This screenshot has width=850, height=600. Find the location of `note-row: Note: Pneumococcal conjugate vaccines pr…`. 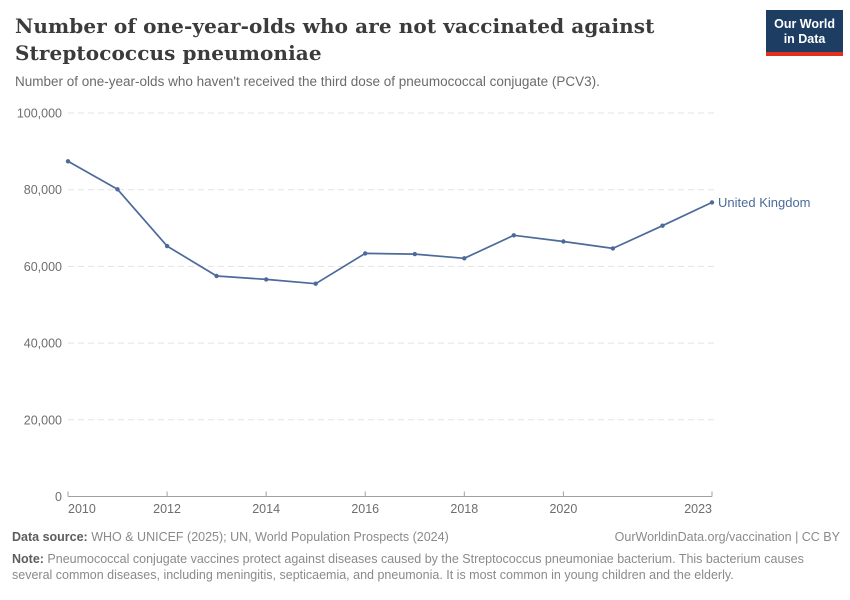

note-row: Note: Pneumococcal conjugate vaccines pr… is located at coordinates (426, 567).